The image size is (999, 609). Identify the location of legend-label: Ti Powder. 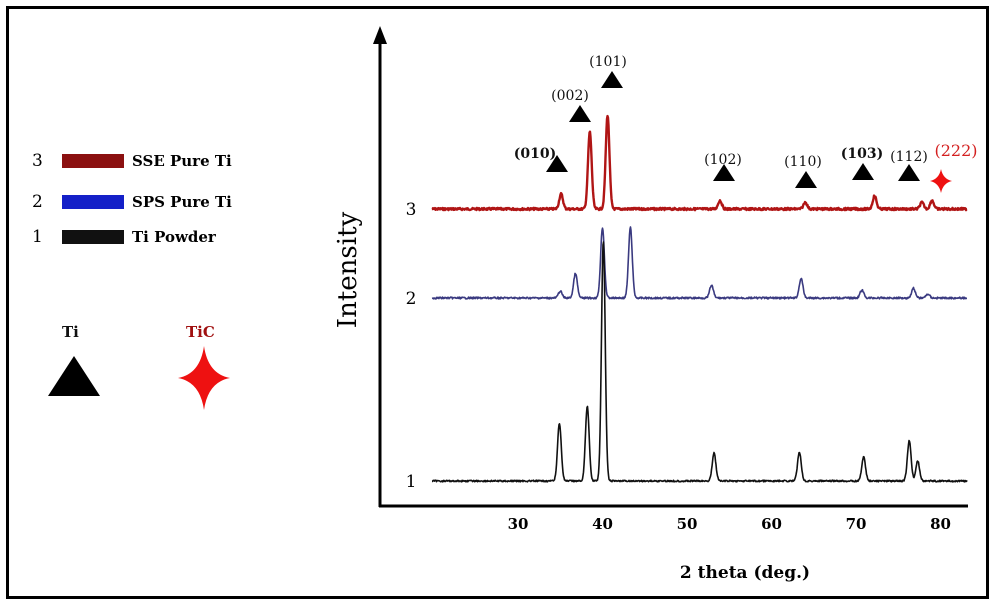
(174, 237).